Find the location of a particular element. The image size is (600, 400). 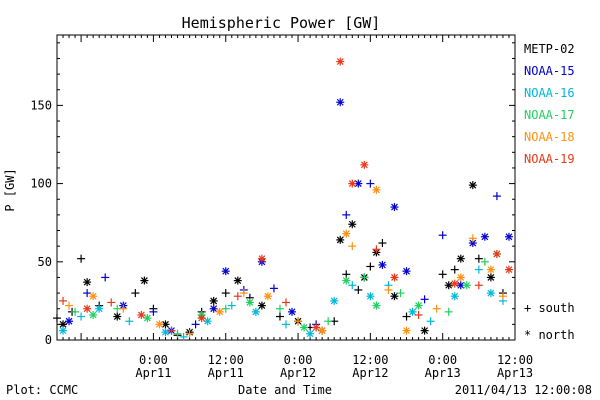

y-tick-label: 100 is located at coordinates (41, 184).